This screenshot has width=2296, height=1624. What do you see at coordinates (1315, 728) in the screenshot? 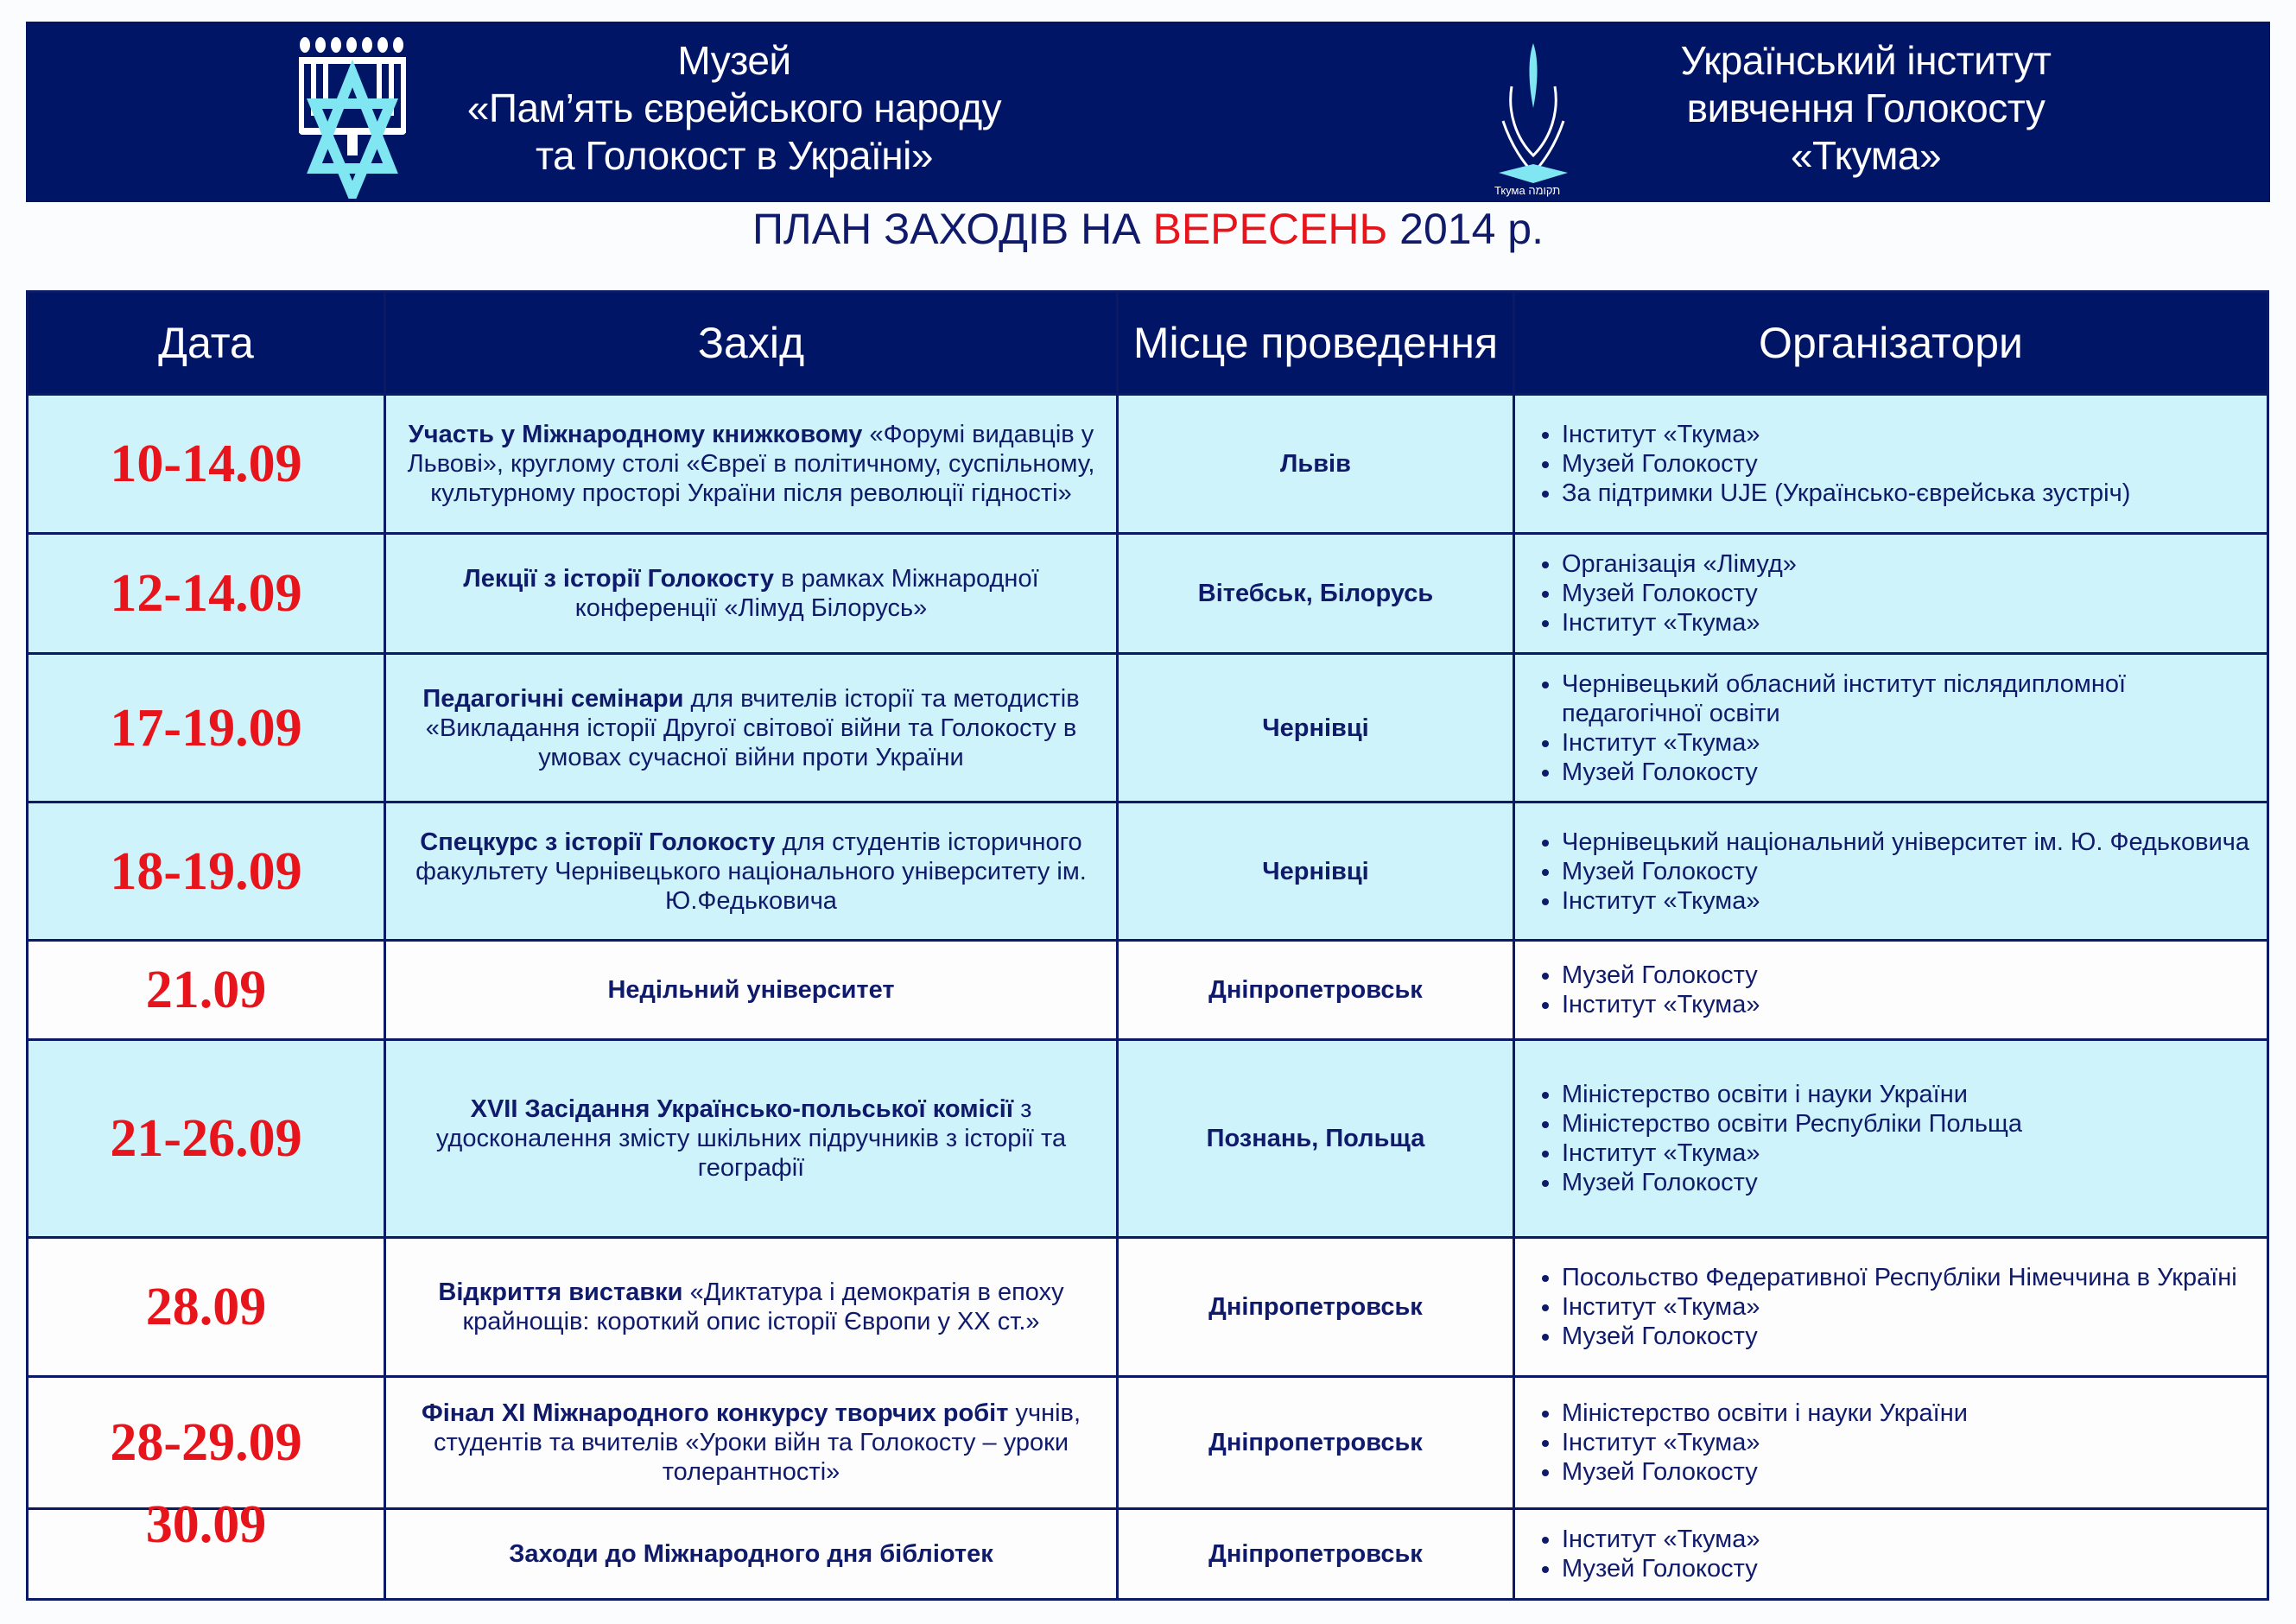
I see `event-place: Чернівці` at bounding box center [1315, 728].